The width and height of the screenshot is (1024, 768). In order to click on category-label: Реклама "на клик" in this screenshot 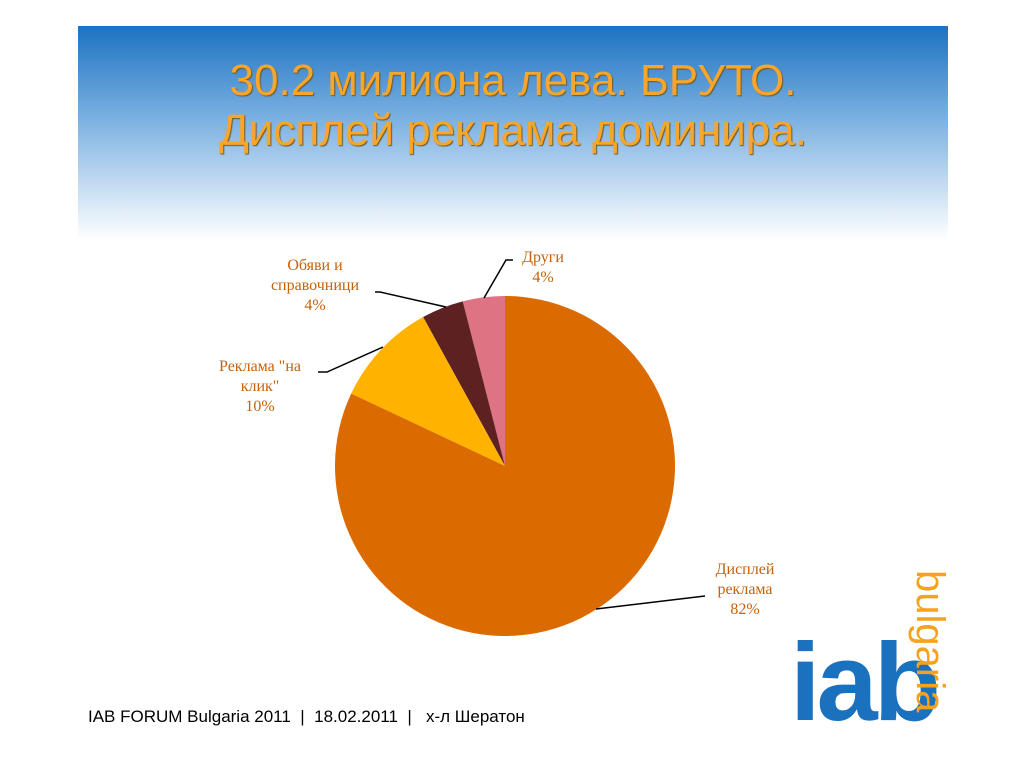, I will do `click(260, 376)`.